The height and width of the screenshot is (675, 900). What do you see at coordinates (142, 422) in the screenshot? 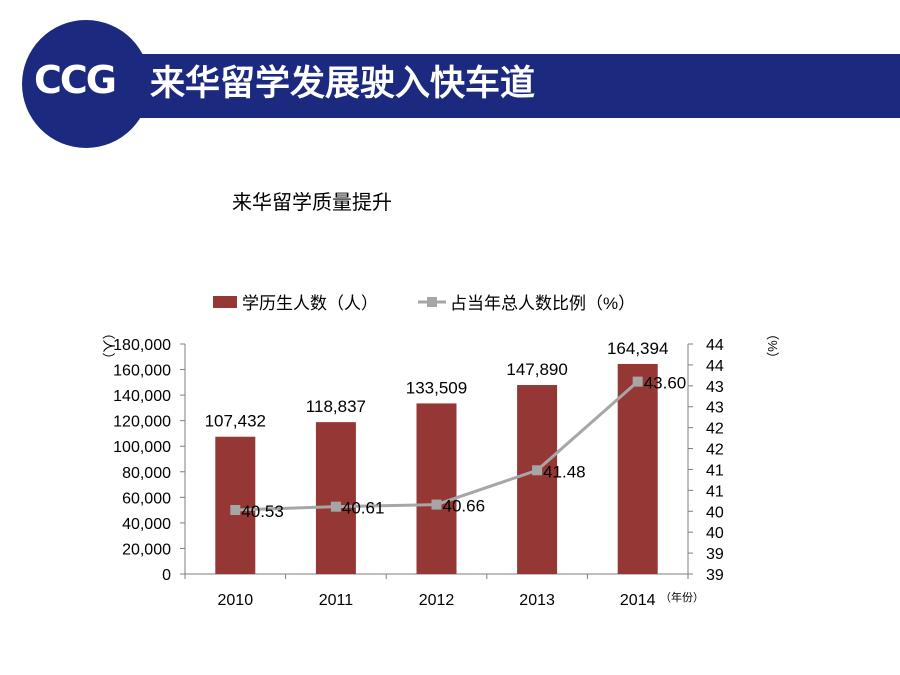
I see `left-y-tick-label: 120,000` at bounding box center [142, 422].